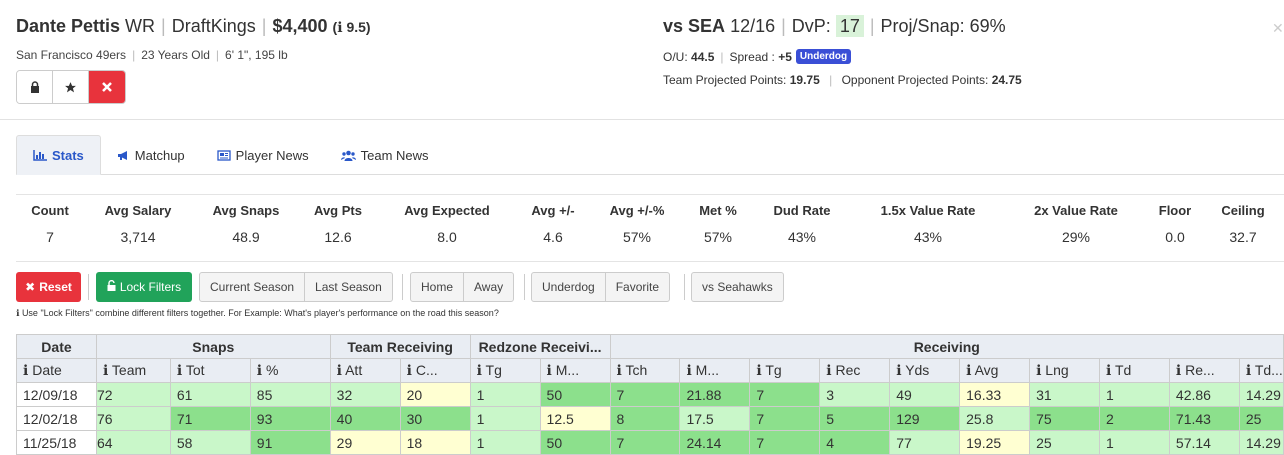 The width and height of the screenshot is (1284, 455). Describe the element at coordinates (290, 394) in the screenshot. I see `table-cell: 85` at that location.